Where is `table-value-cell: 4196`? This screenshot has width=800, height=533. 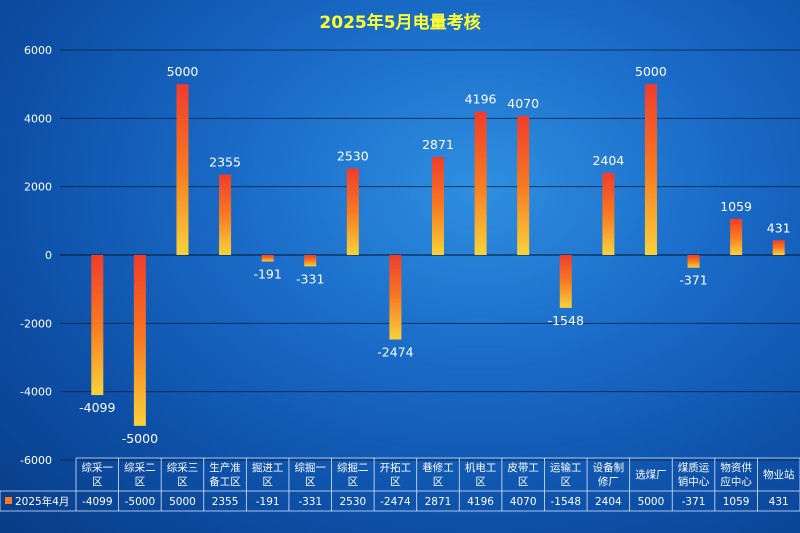
table-value-cell: 4196 is located at coordinates (480, 502).